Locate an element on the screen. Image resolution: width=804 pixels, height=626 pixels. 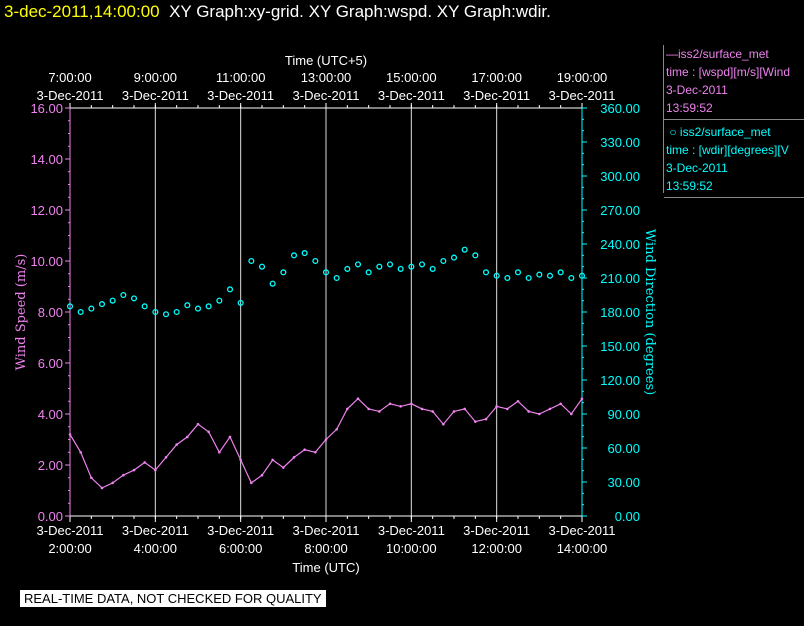
quality-disclaimer: REAL-TIME DATA, NOT CHECKED FOR QUALITY is located at coordinates (173, 598).